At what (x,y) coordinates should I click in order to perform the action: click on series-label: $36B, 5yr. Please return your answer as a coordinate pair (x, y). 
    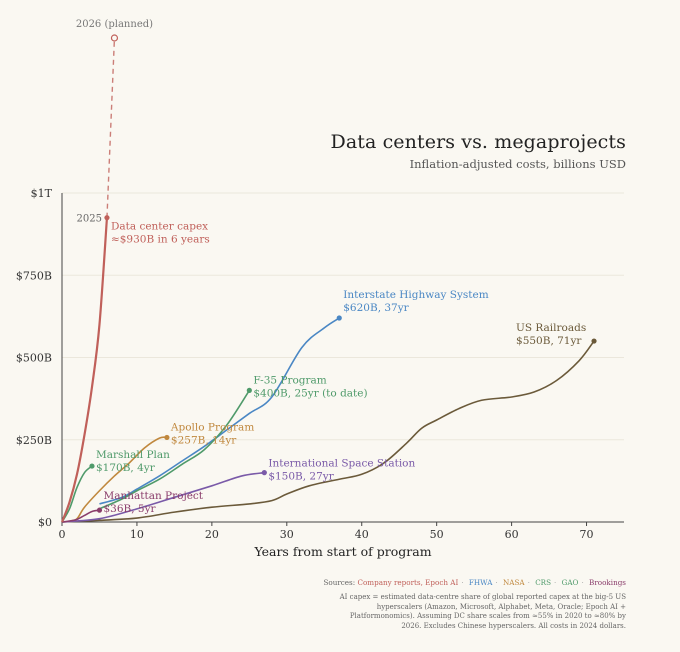
    Looking at the image, I should click on (129, 509).